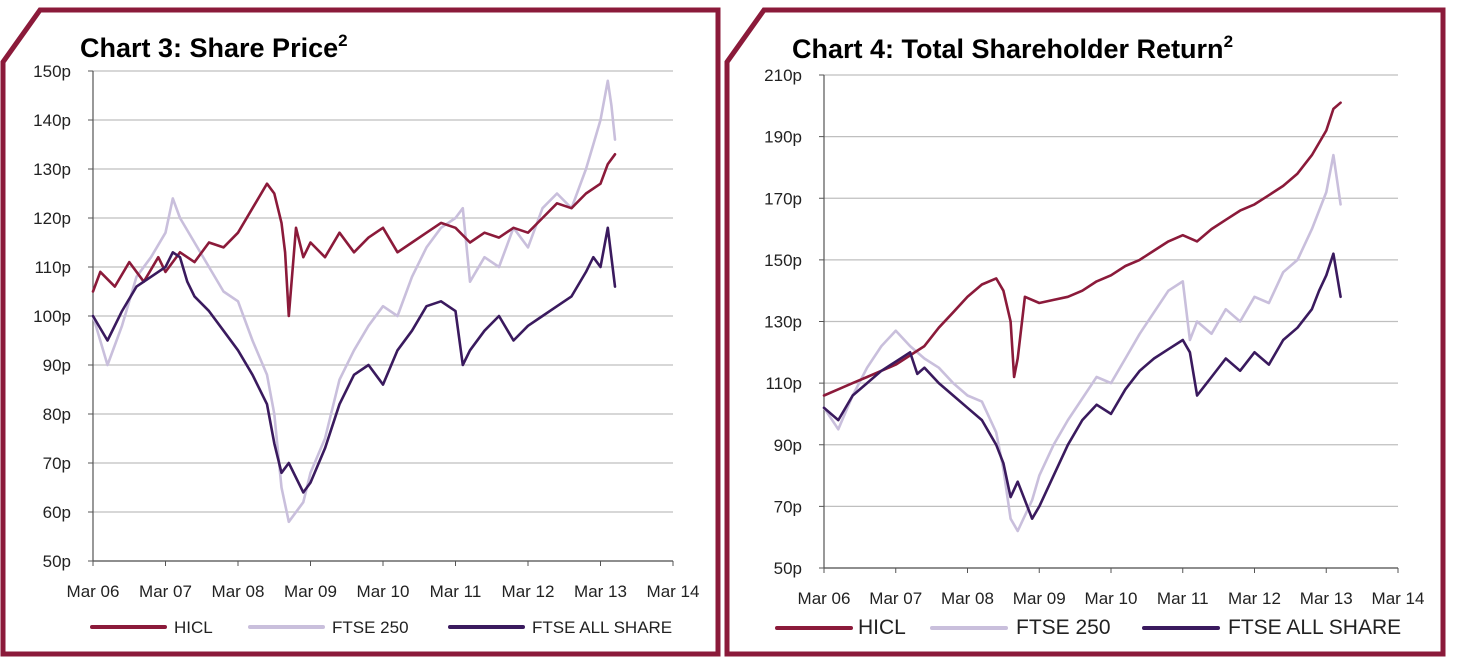 This screenshot has width=1462, height=665. What do you see at coordinates (57, 512) in the screenshot?
I see `y-tick-label: 60p` at bounding box center [57, 512].